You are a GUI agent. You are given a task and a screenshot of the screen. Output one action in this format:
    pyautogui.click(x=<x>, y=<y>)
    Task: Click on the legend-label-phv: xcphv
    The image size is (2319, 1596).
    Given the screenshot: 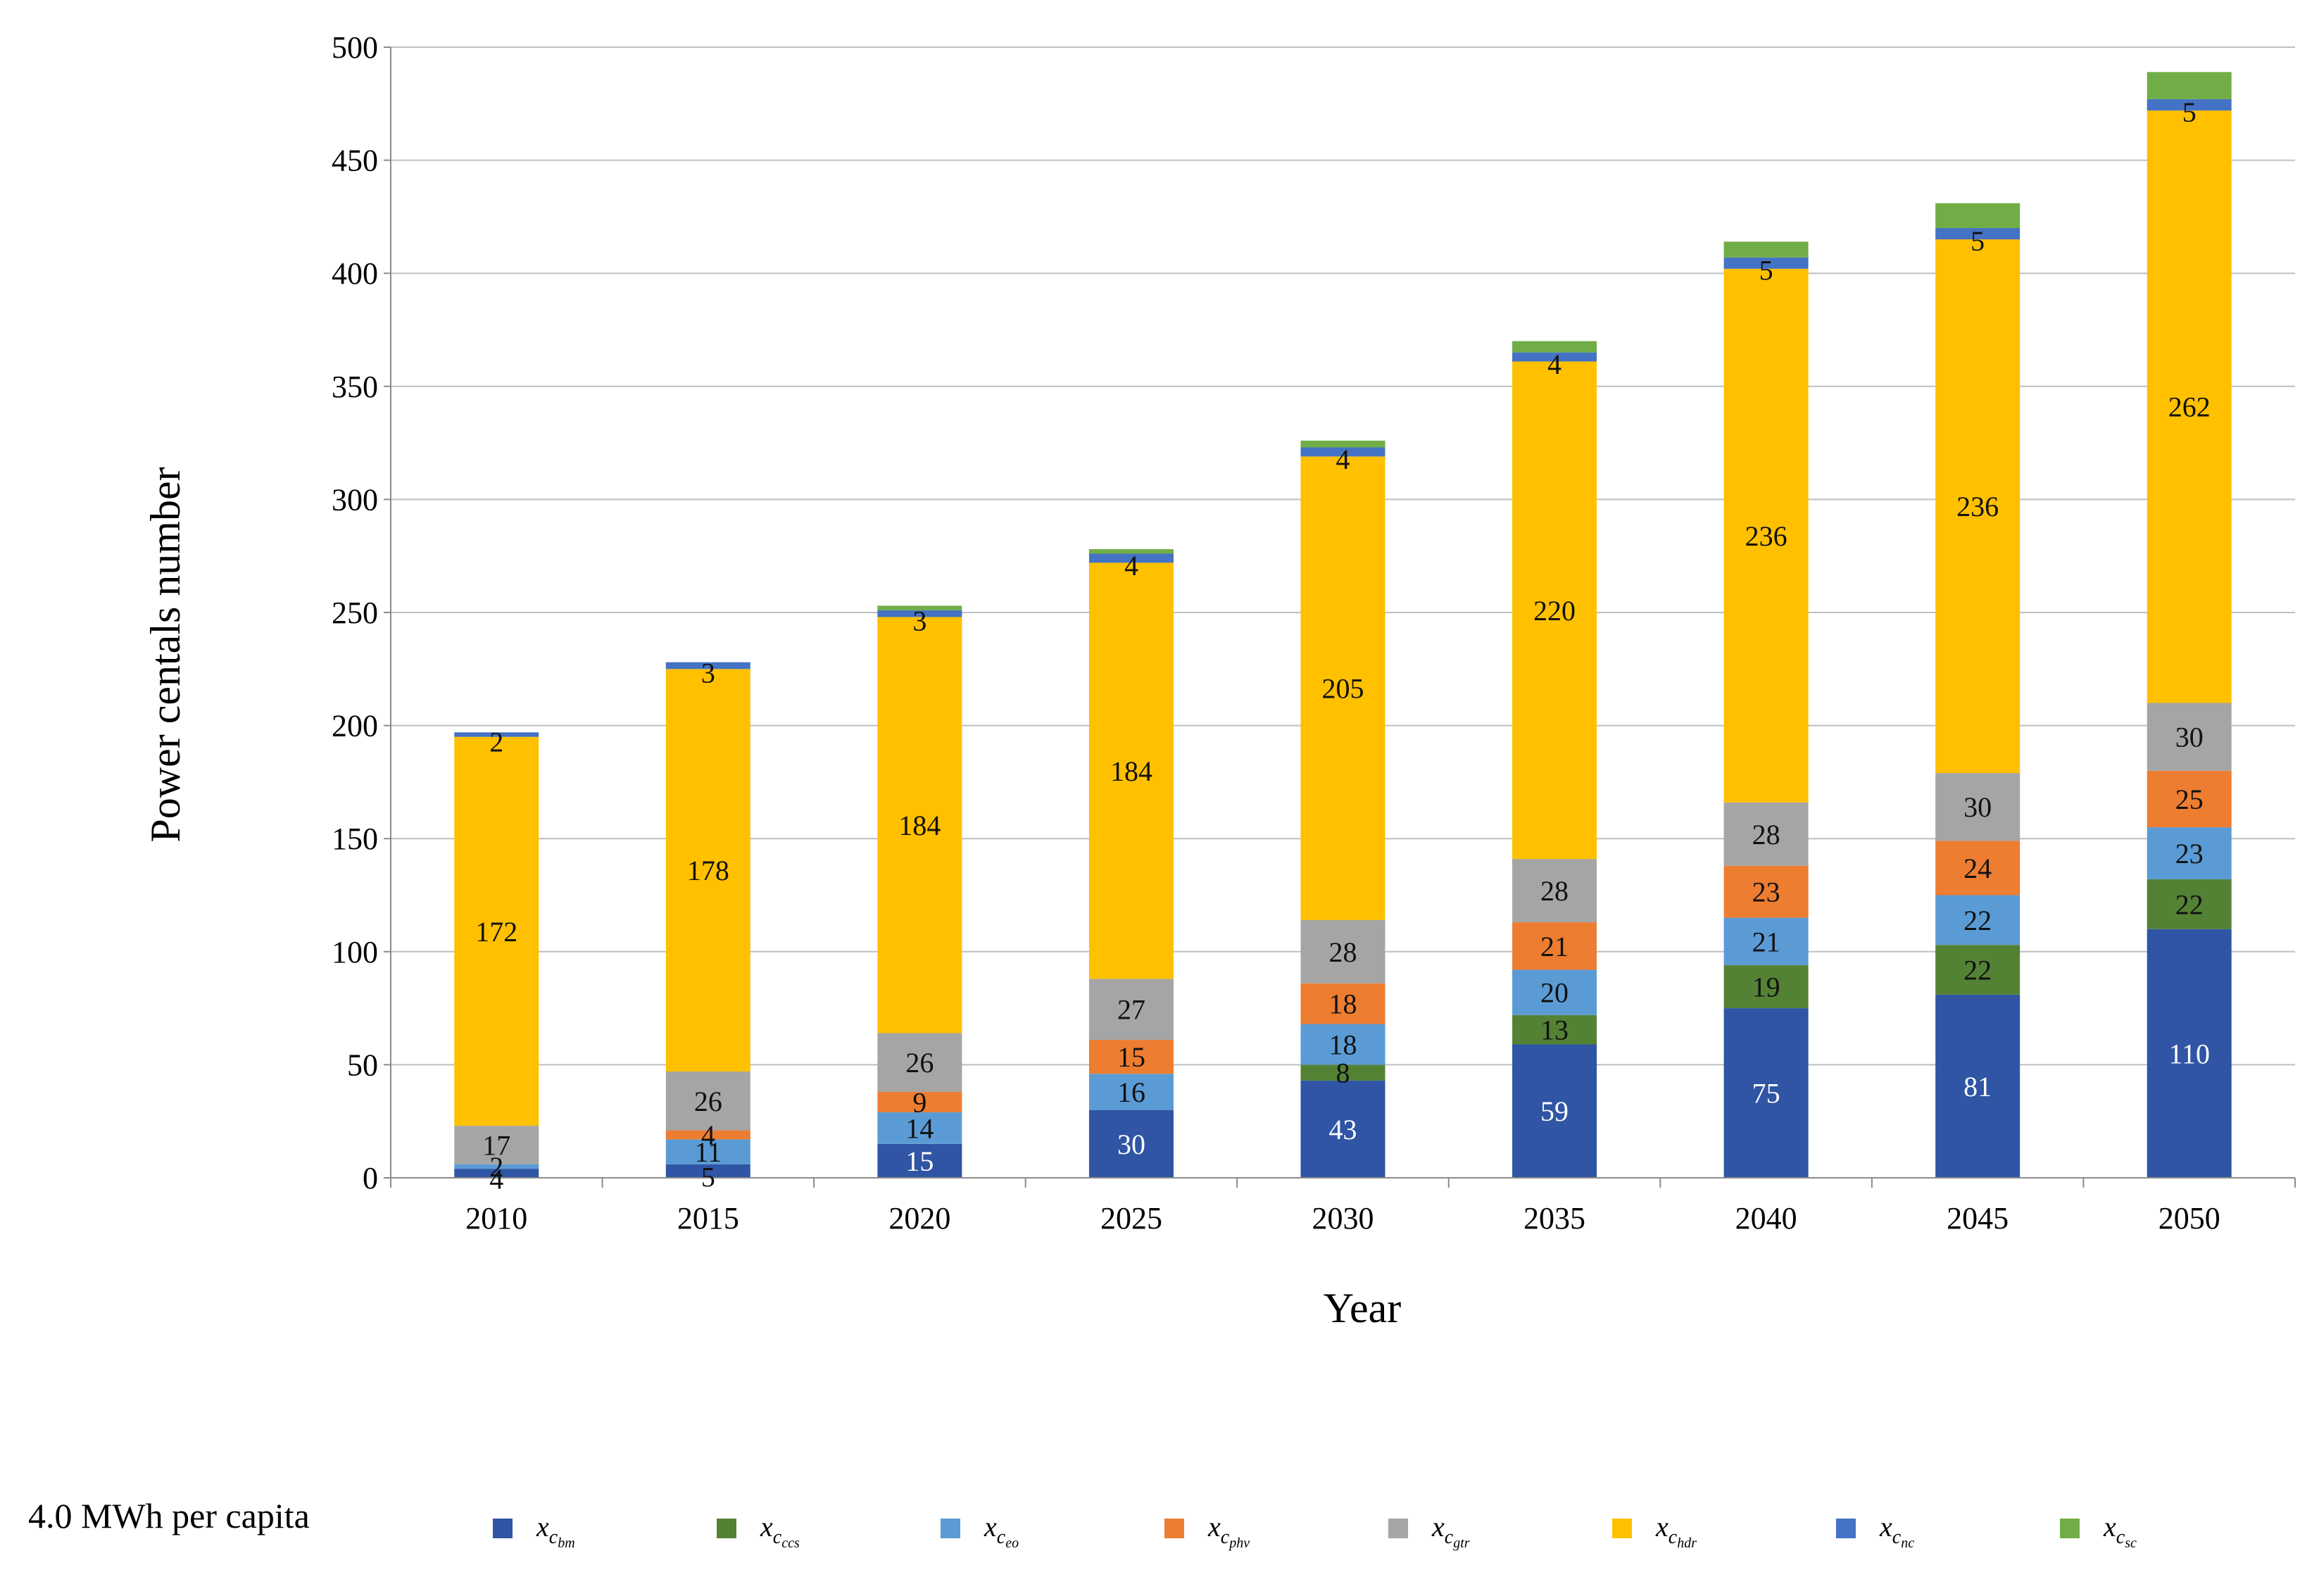 What is the action you would take?
    pyautogui.click(x=1228, y=1531)
    